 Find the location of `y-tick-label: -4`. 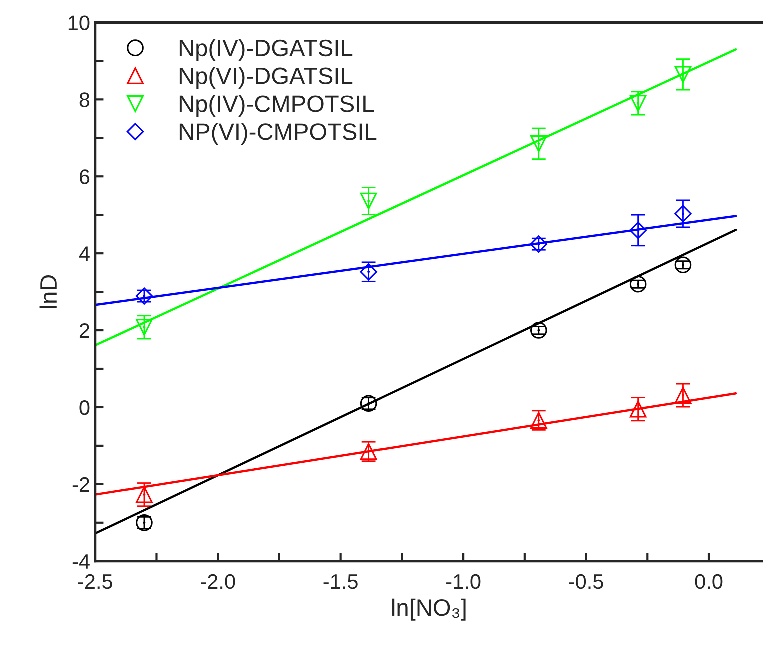

y-tick-label: -4 is located at coordinates (81, 561).